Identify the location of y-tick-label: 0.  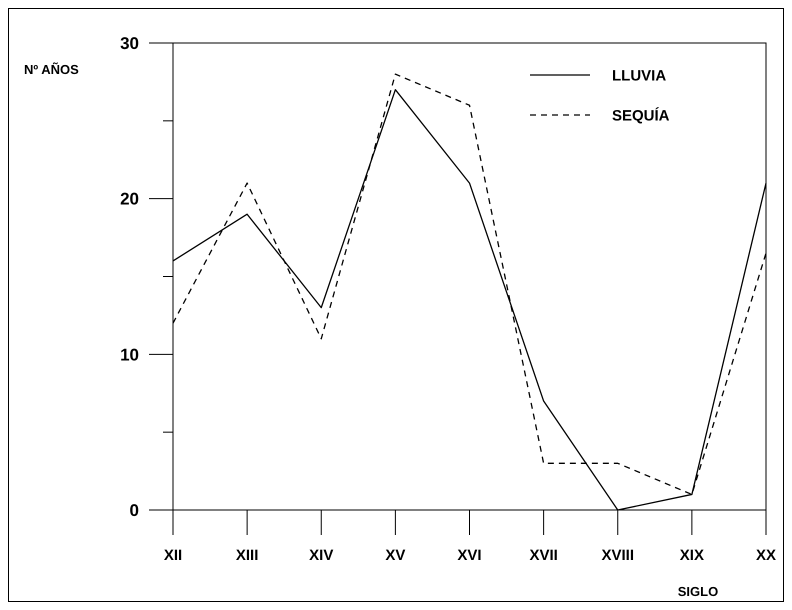
(134, 510).